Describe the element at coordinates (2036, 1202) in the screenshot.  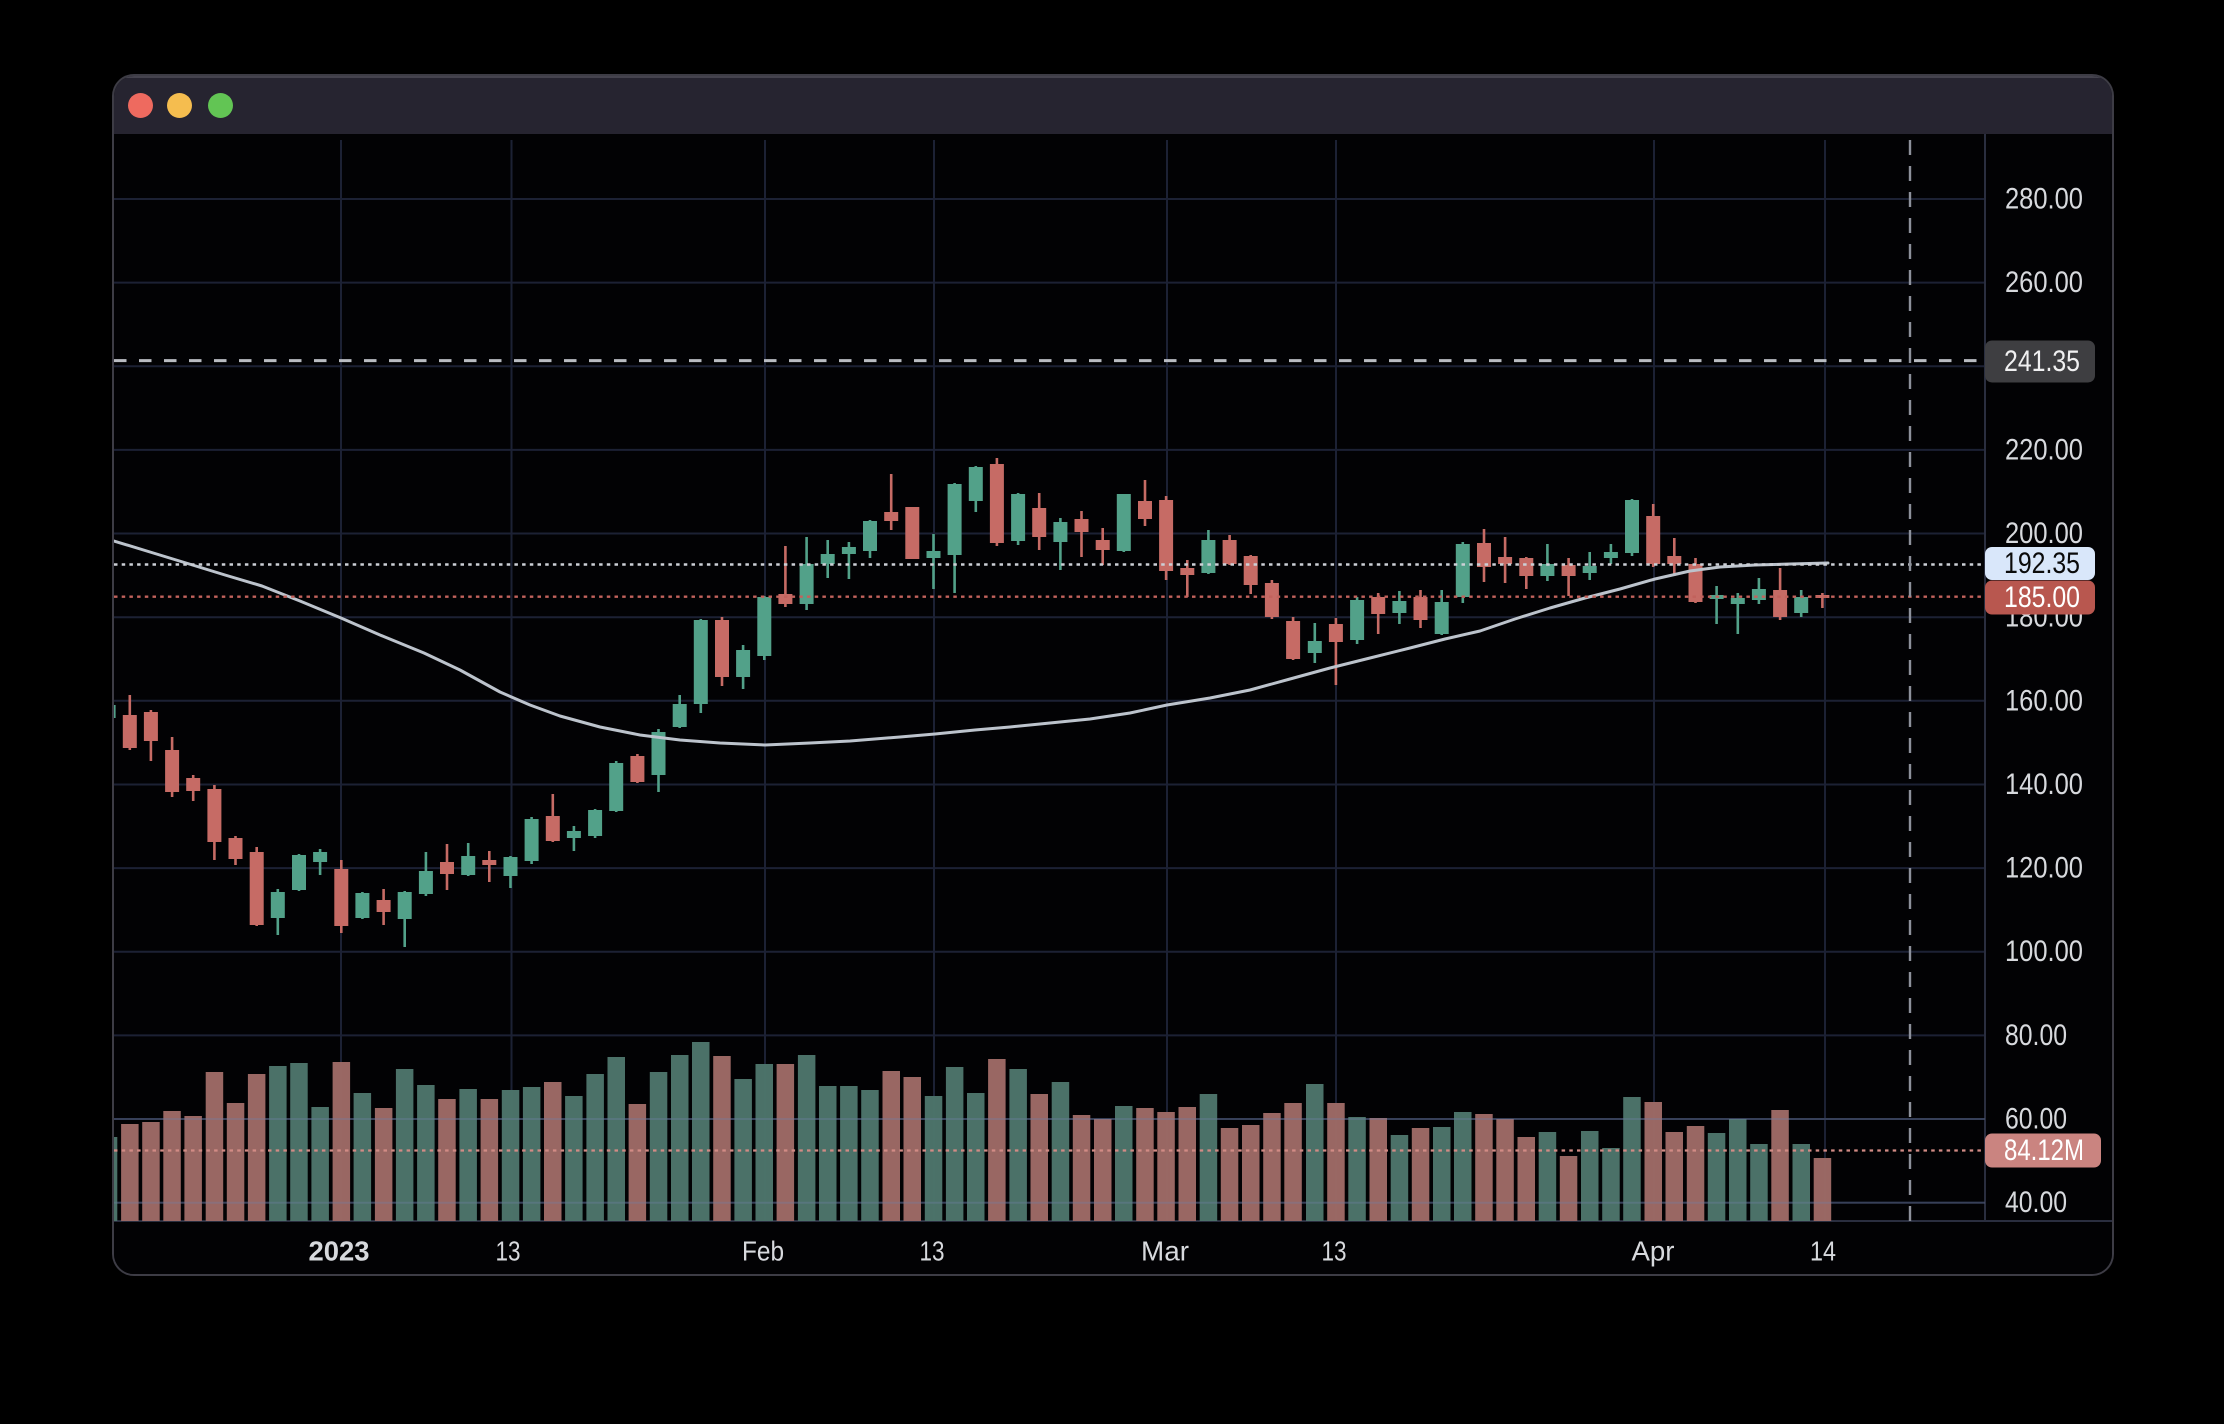
I see `svg-text: 40.00` at that location.